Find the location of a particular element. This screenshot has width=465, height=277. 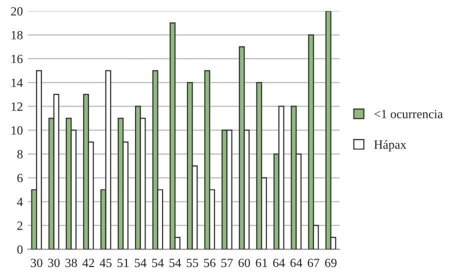

x-tick-label: 38 is located at coordinates (71, 263).